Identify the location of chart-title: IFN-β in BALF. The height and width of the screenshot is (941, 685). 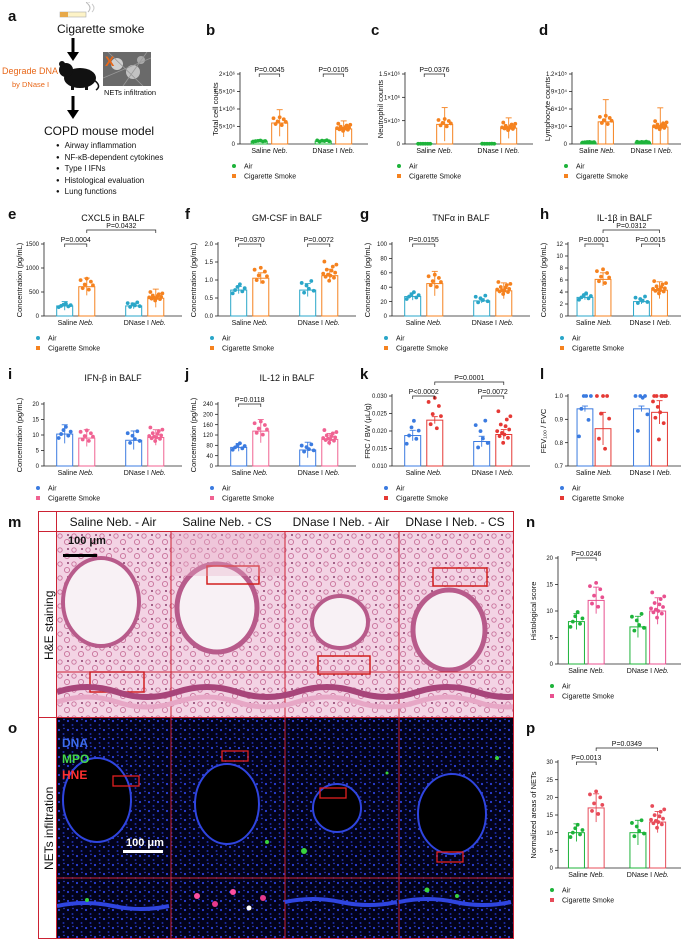
(113, 378).